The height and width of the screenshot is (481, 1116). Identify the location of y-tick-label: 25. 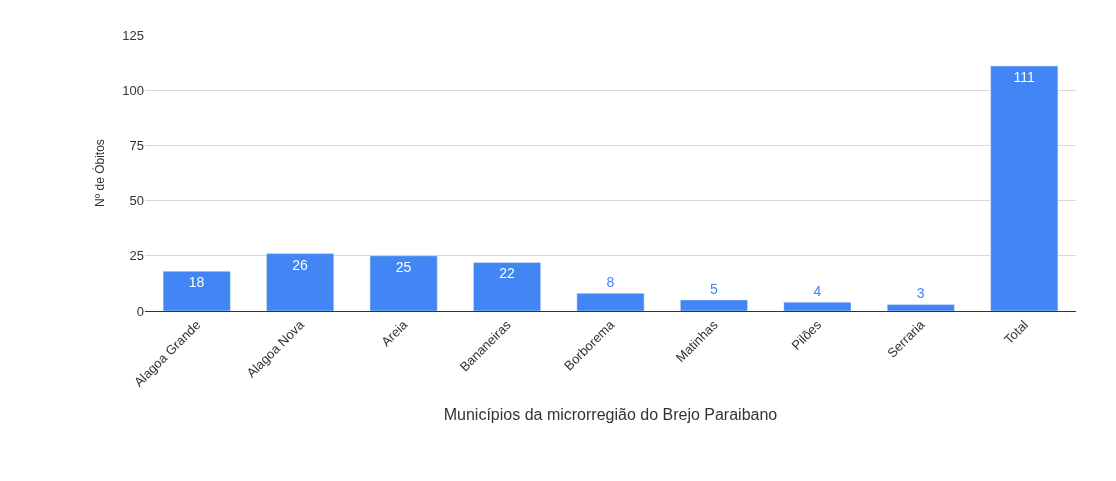
(136, 256).